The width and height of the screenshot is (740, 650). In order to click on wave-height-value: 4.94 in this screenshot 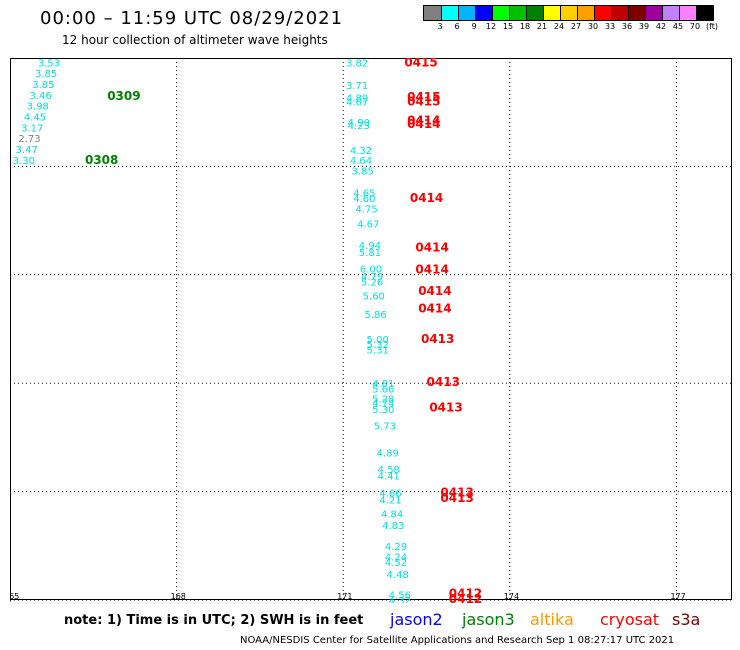, I will do `click(370, 246)`.